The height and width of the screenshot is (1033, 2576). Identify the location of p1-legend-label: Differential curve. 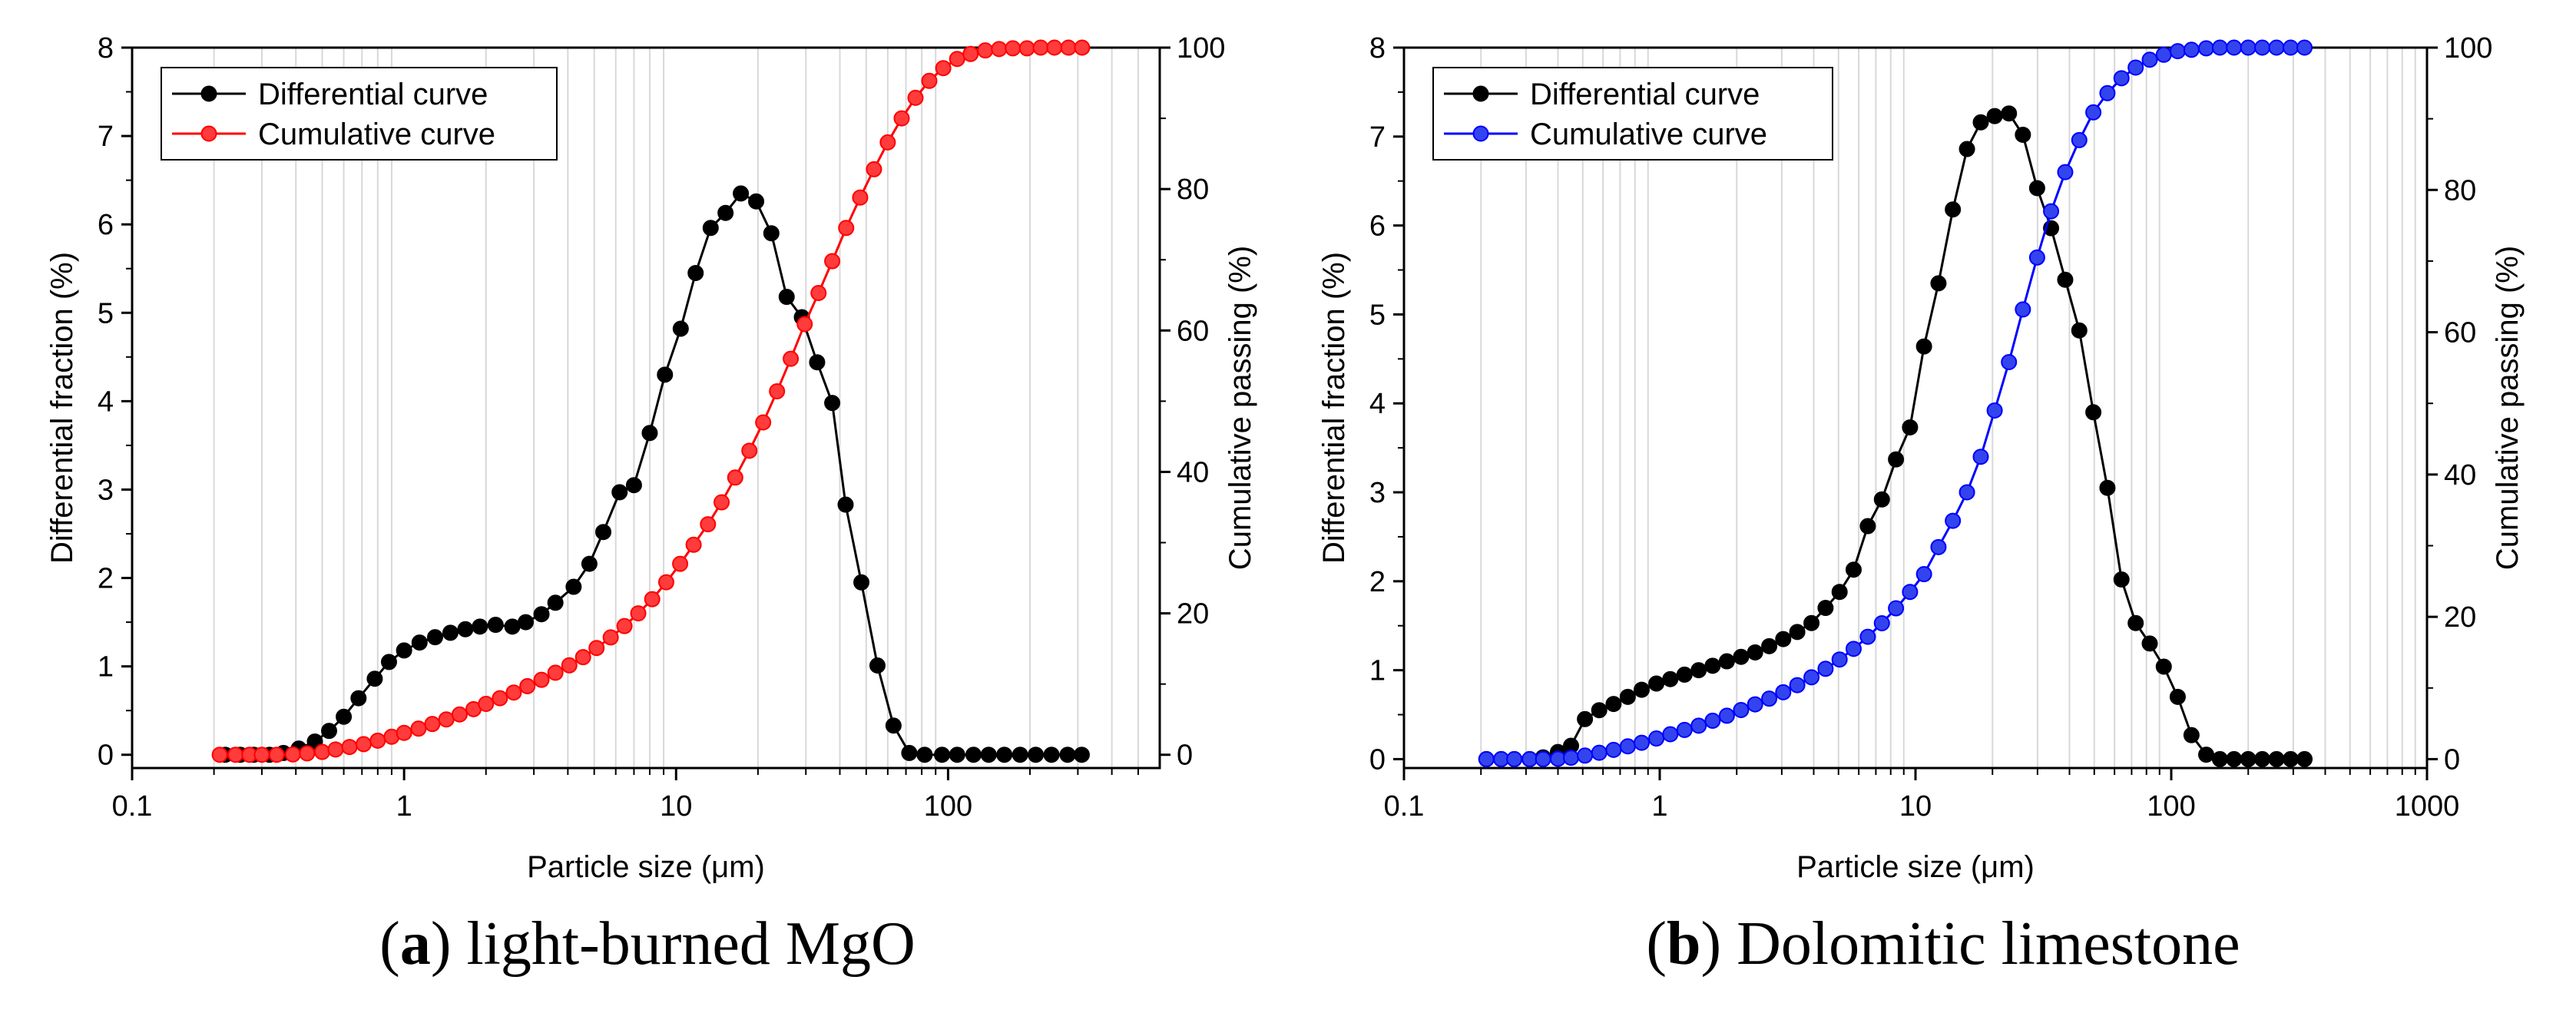
(1645, 94).